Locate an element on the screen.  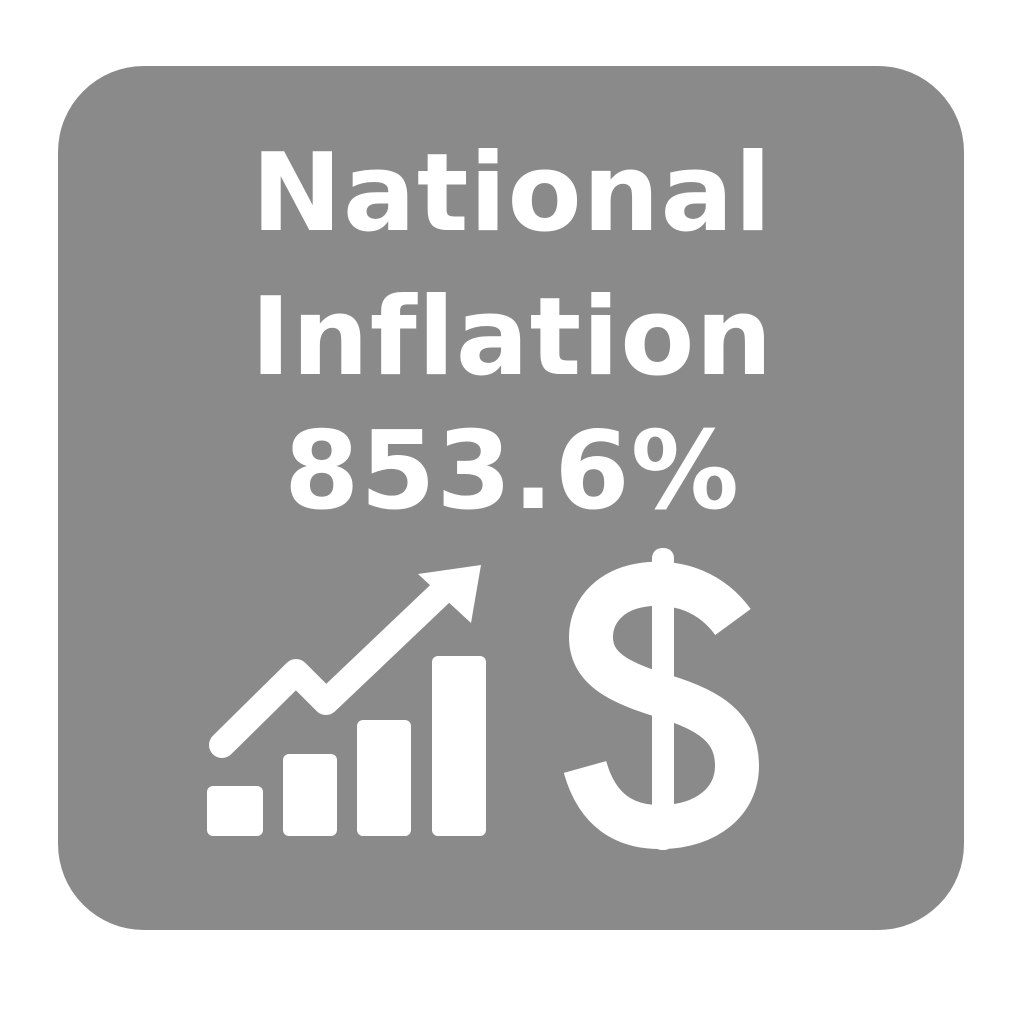
trend-arrow-line is located at coordinates (335, 665).